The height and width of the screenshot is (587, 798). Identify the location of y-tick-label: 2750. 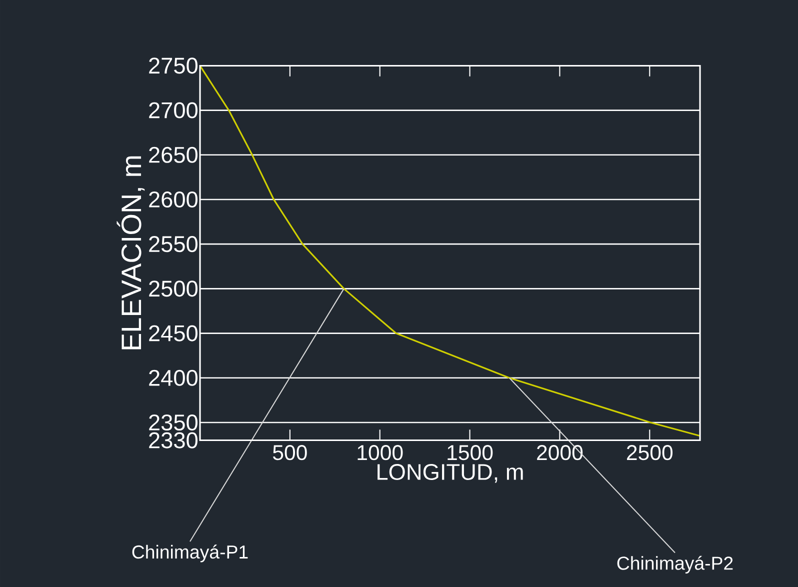
(173, 66).